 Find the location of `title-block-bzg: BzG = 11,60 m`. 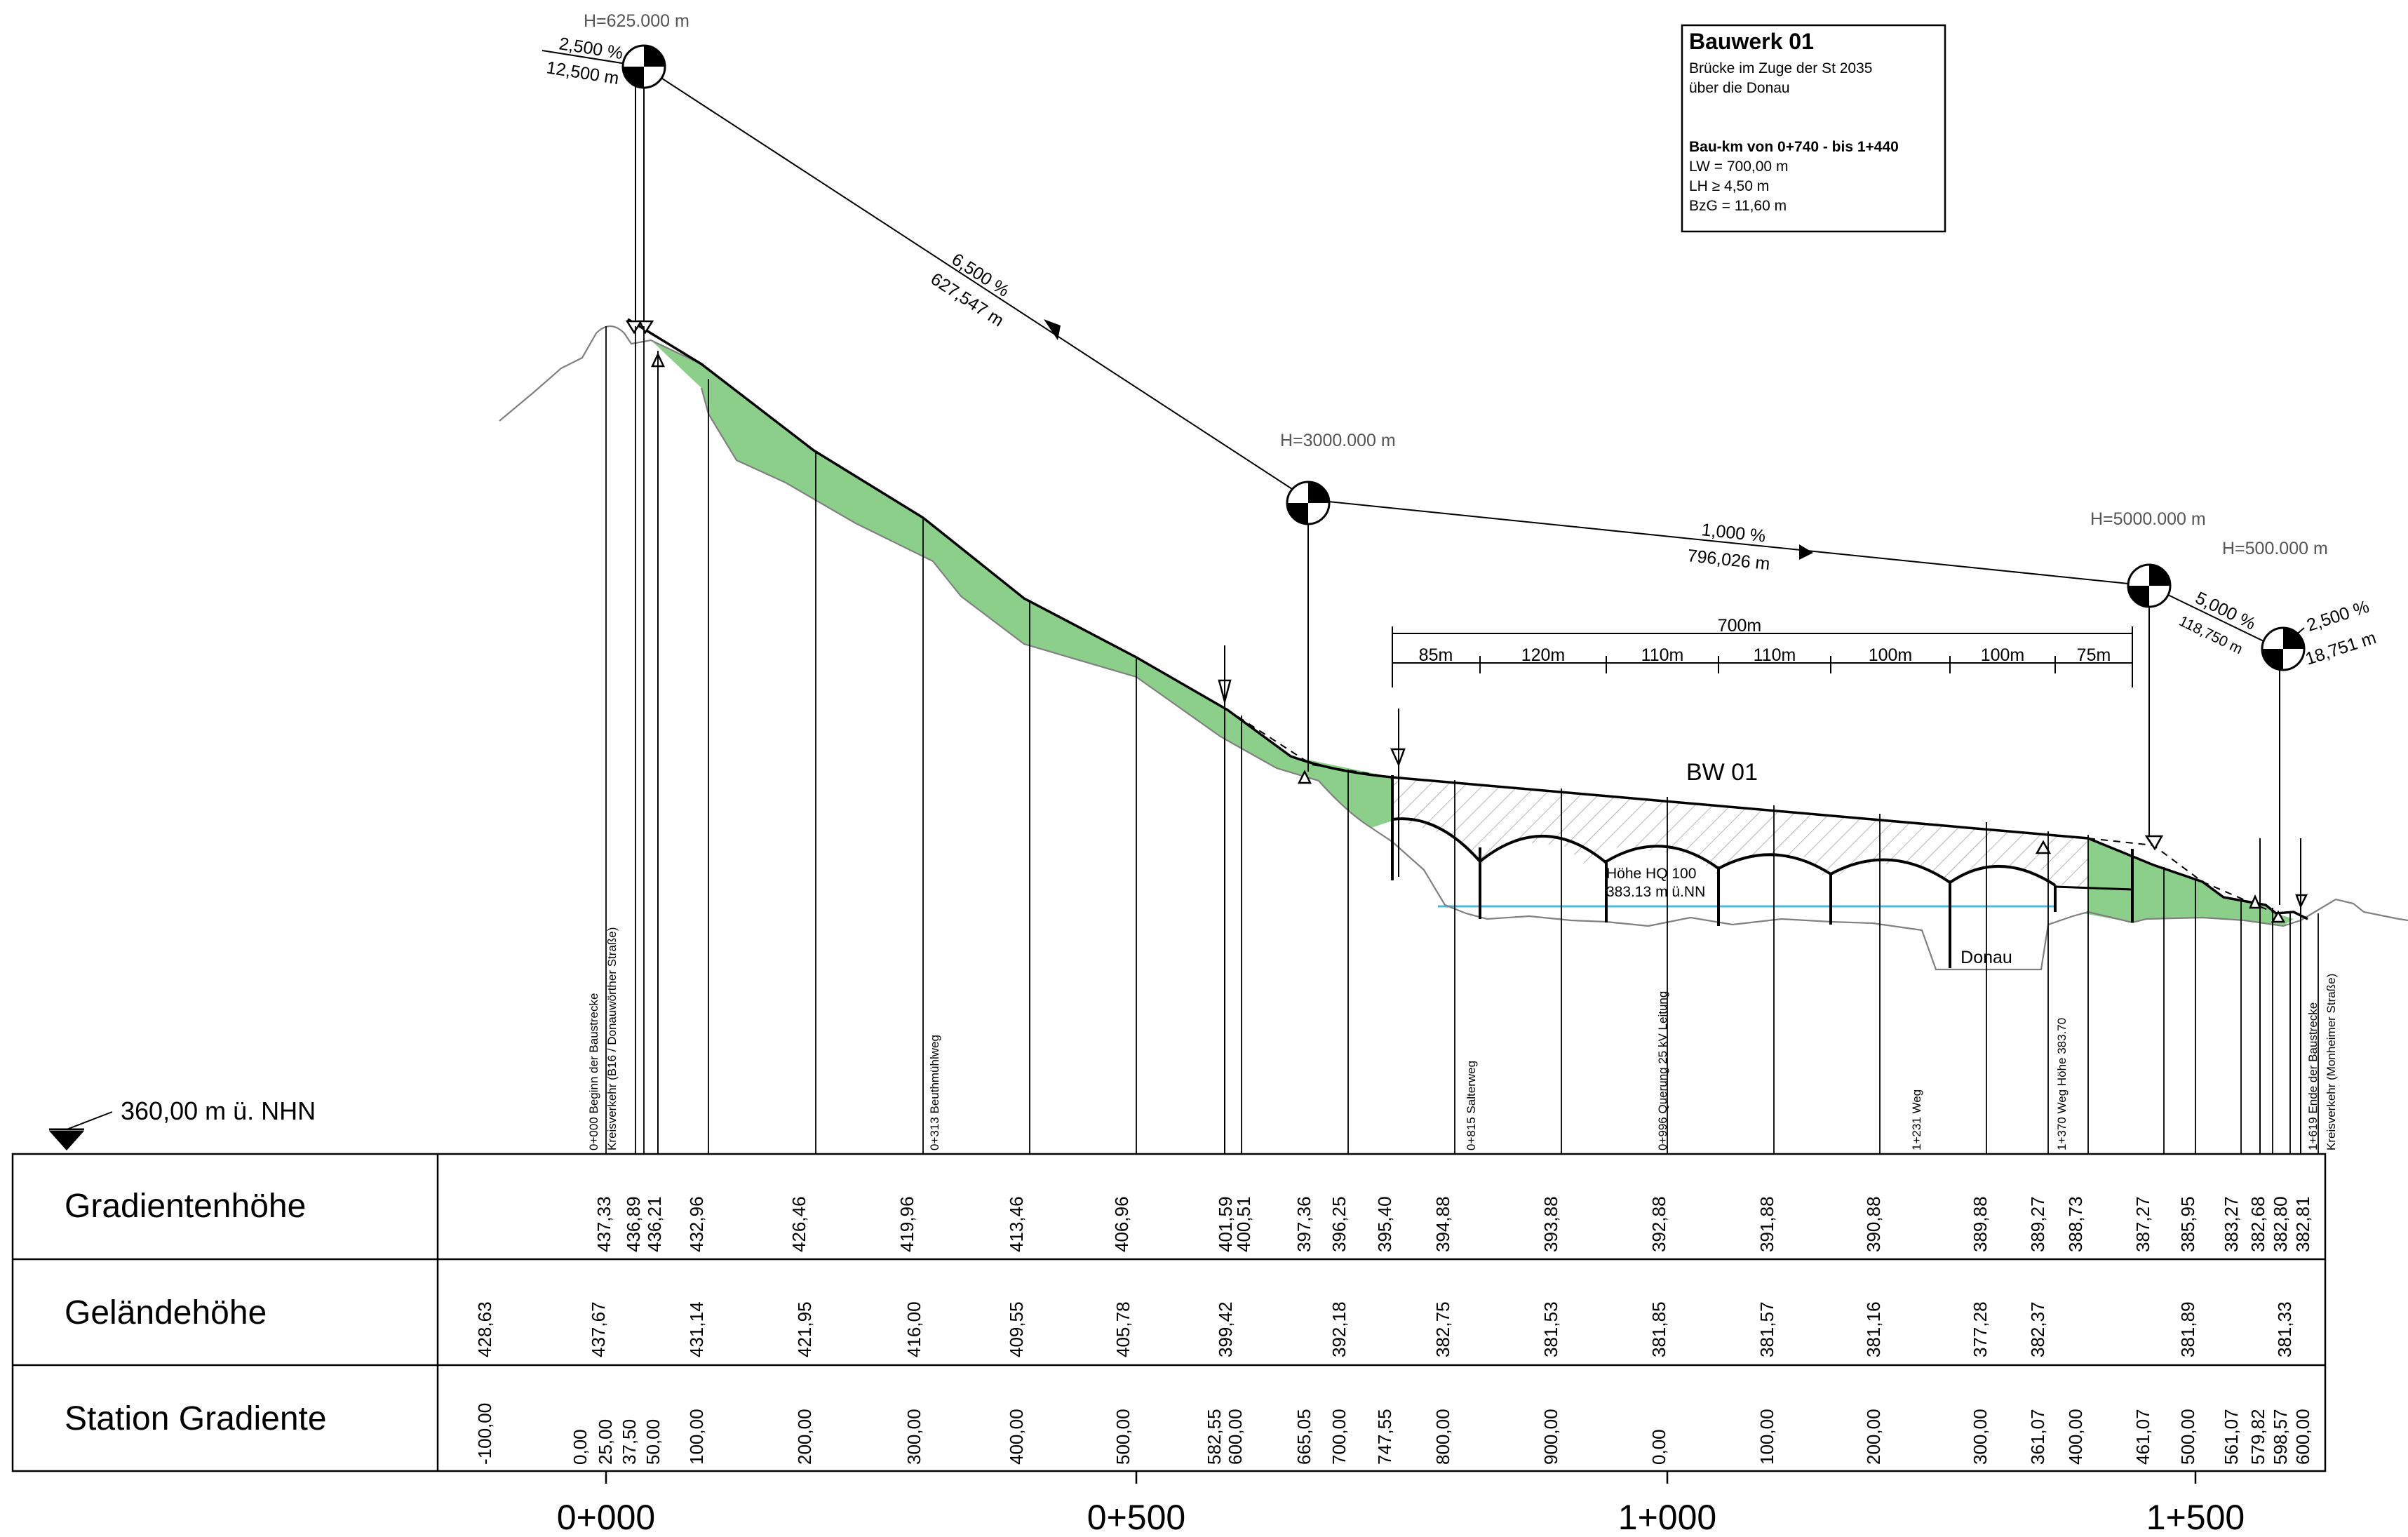

title-block-bzg: BzG = 11,60 m is located at coordinates (1738, 206).